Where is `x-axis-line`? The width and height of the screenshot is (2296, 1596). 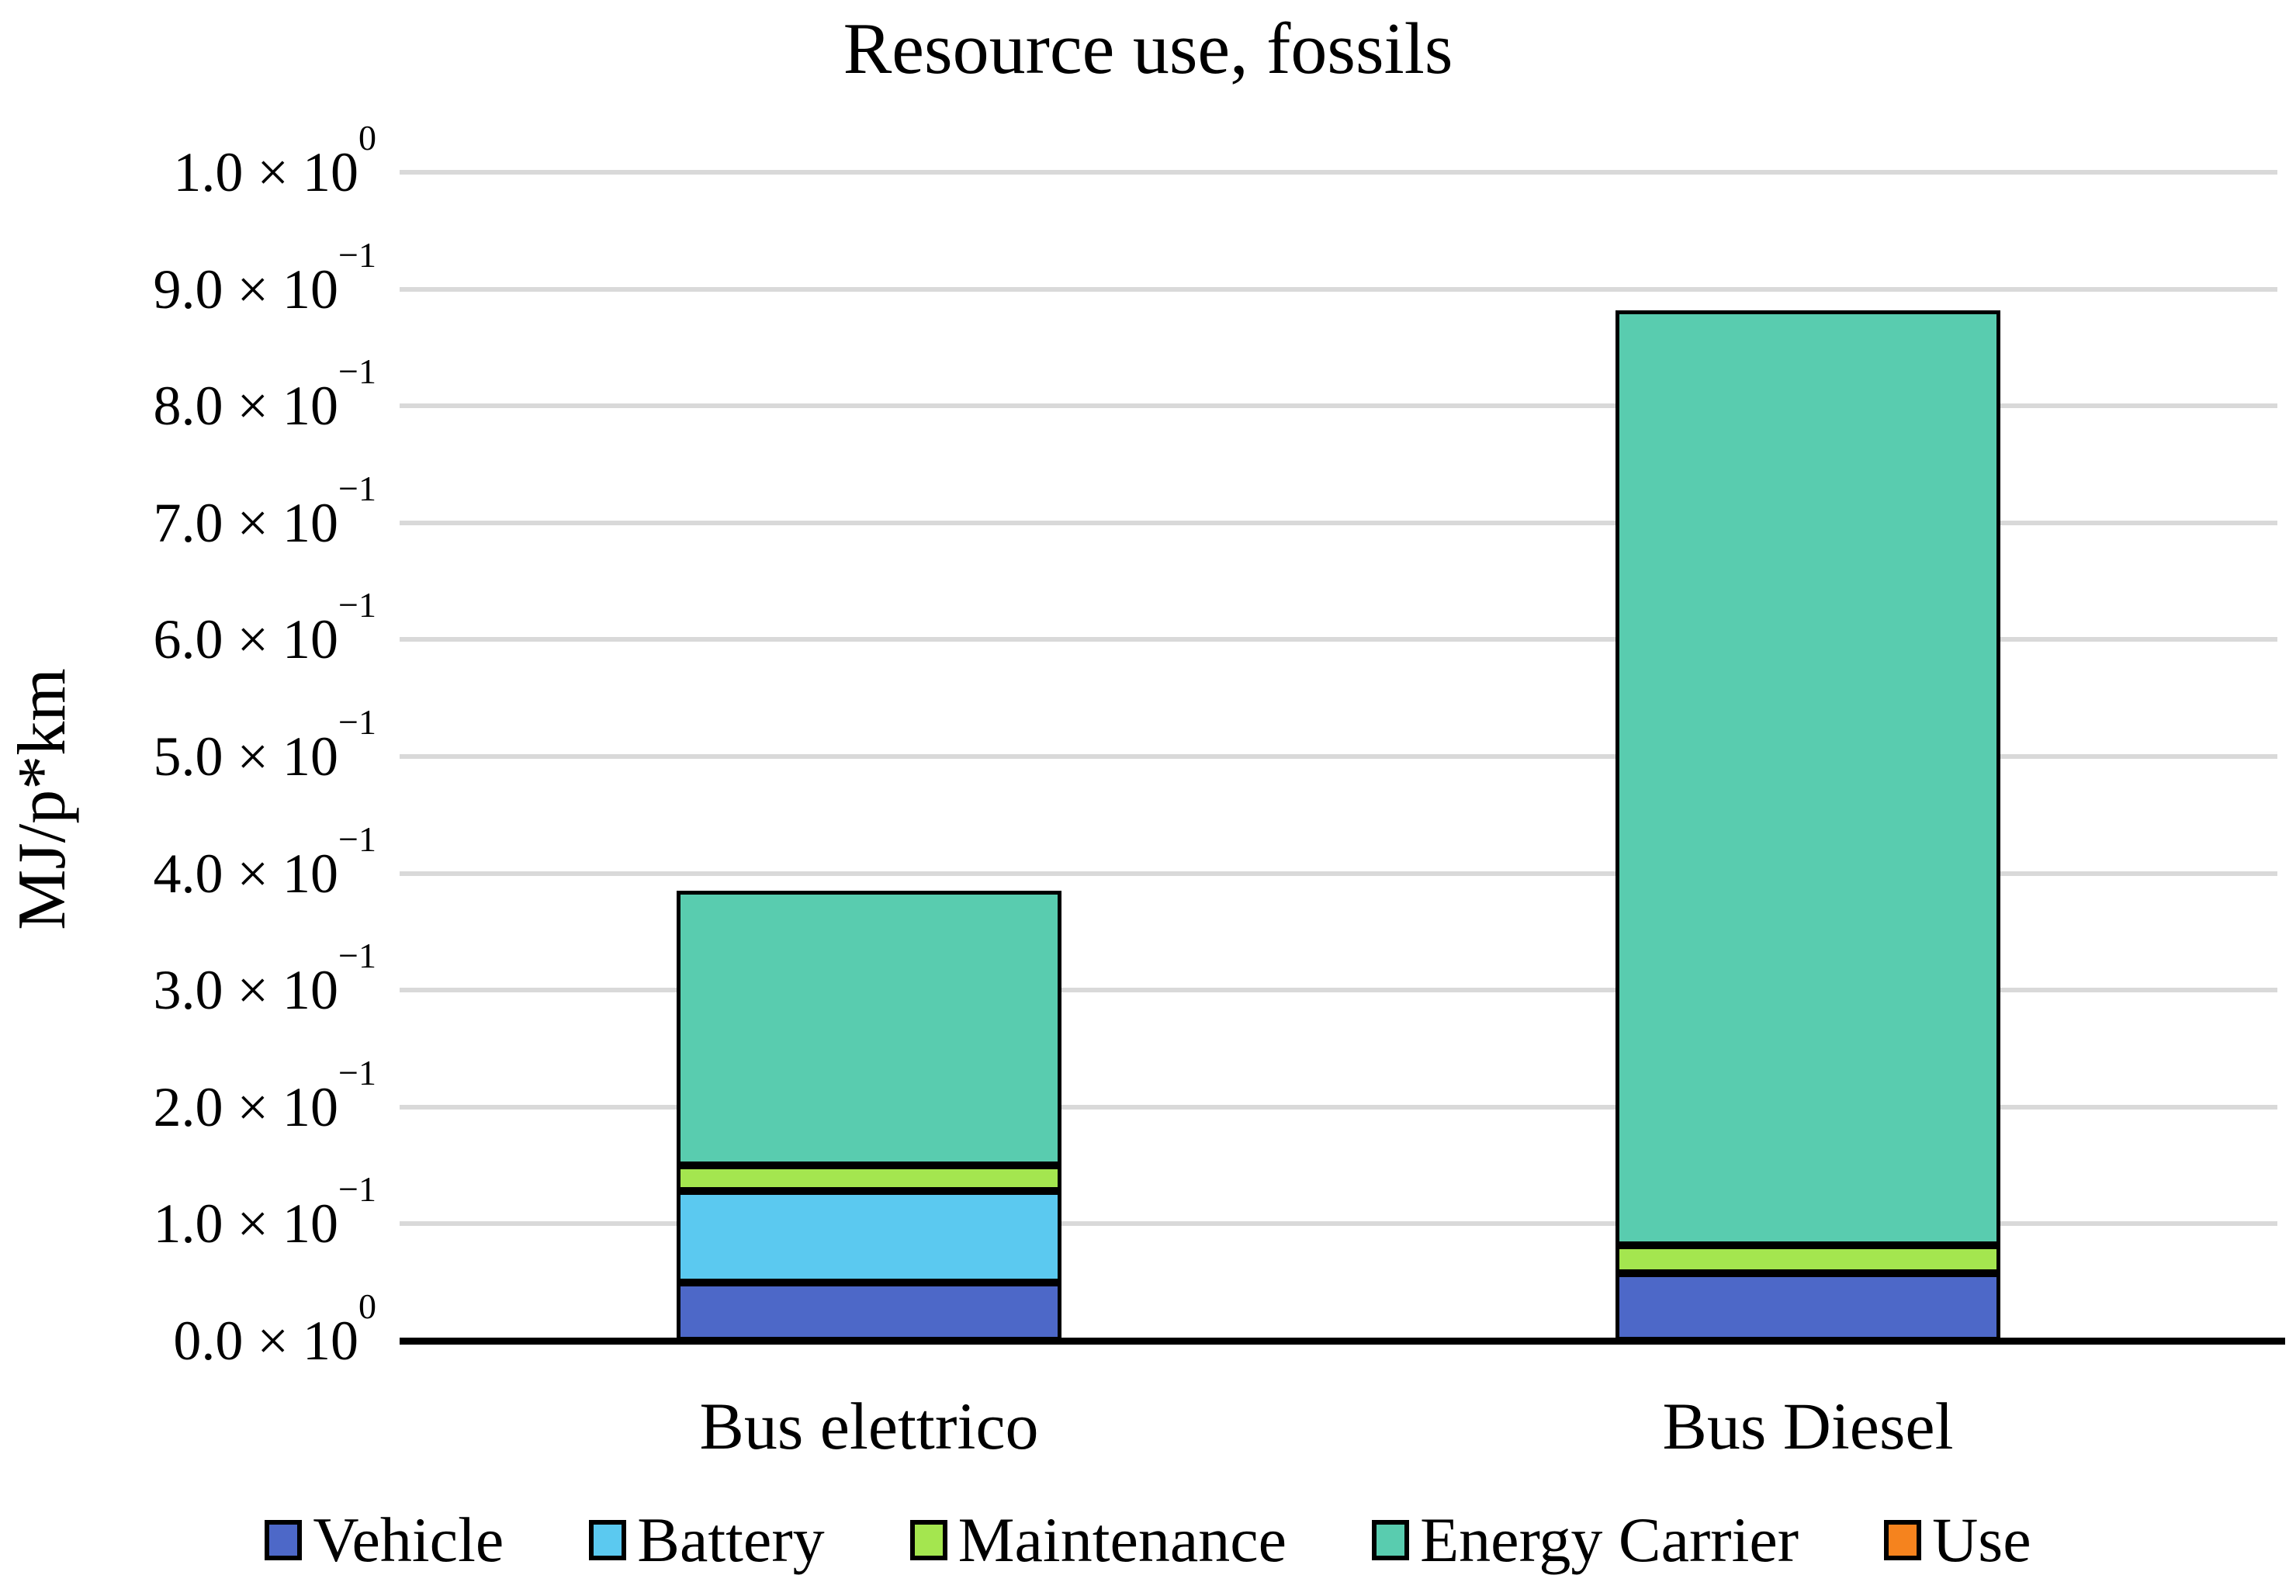
x-axis-line is located at coordinates (1343, 1341).